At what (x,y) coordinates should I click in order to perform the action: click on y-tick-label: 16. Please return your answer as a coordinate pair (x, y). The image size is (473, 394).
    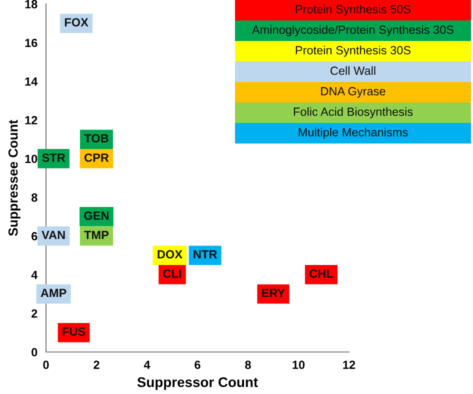
    Looking at the image, I should click on (31, 43).